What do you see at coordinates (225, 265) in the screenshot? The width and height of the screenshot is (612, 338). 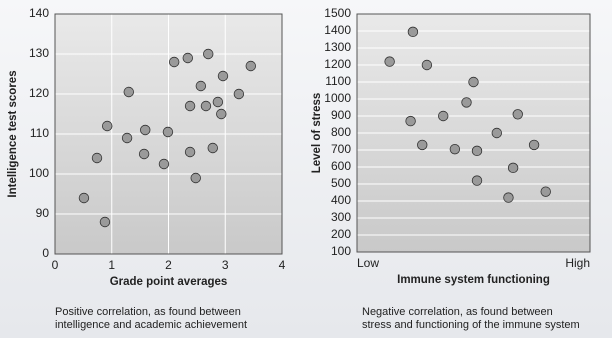 I see `x-tick-label: 3` at bounding box center [225, 265].